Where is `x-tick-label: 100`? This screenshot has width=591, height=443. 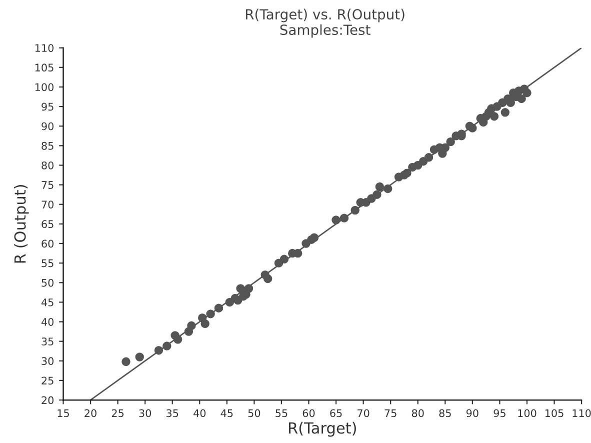 x-tick-label: 100 is located at coordinates (527, 413).